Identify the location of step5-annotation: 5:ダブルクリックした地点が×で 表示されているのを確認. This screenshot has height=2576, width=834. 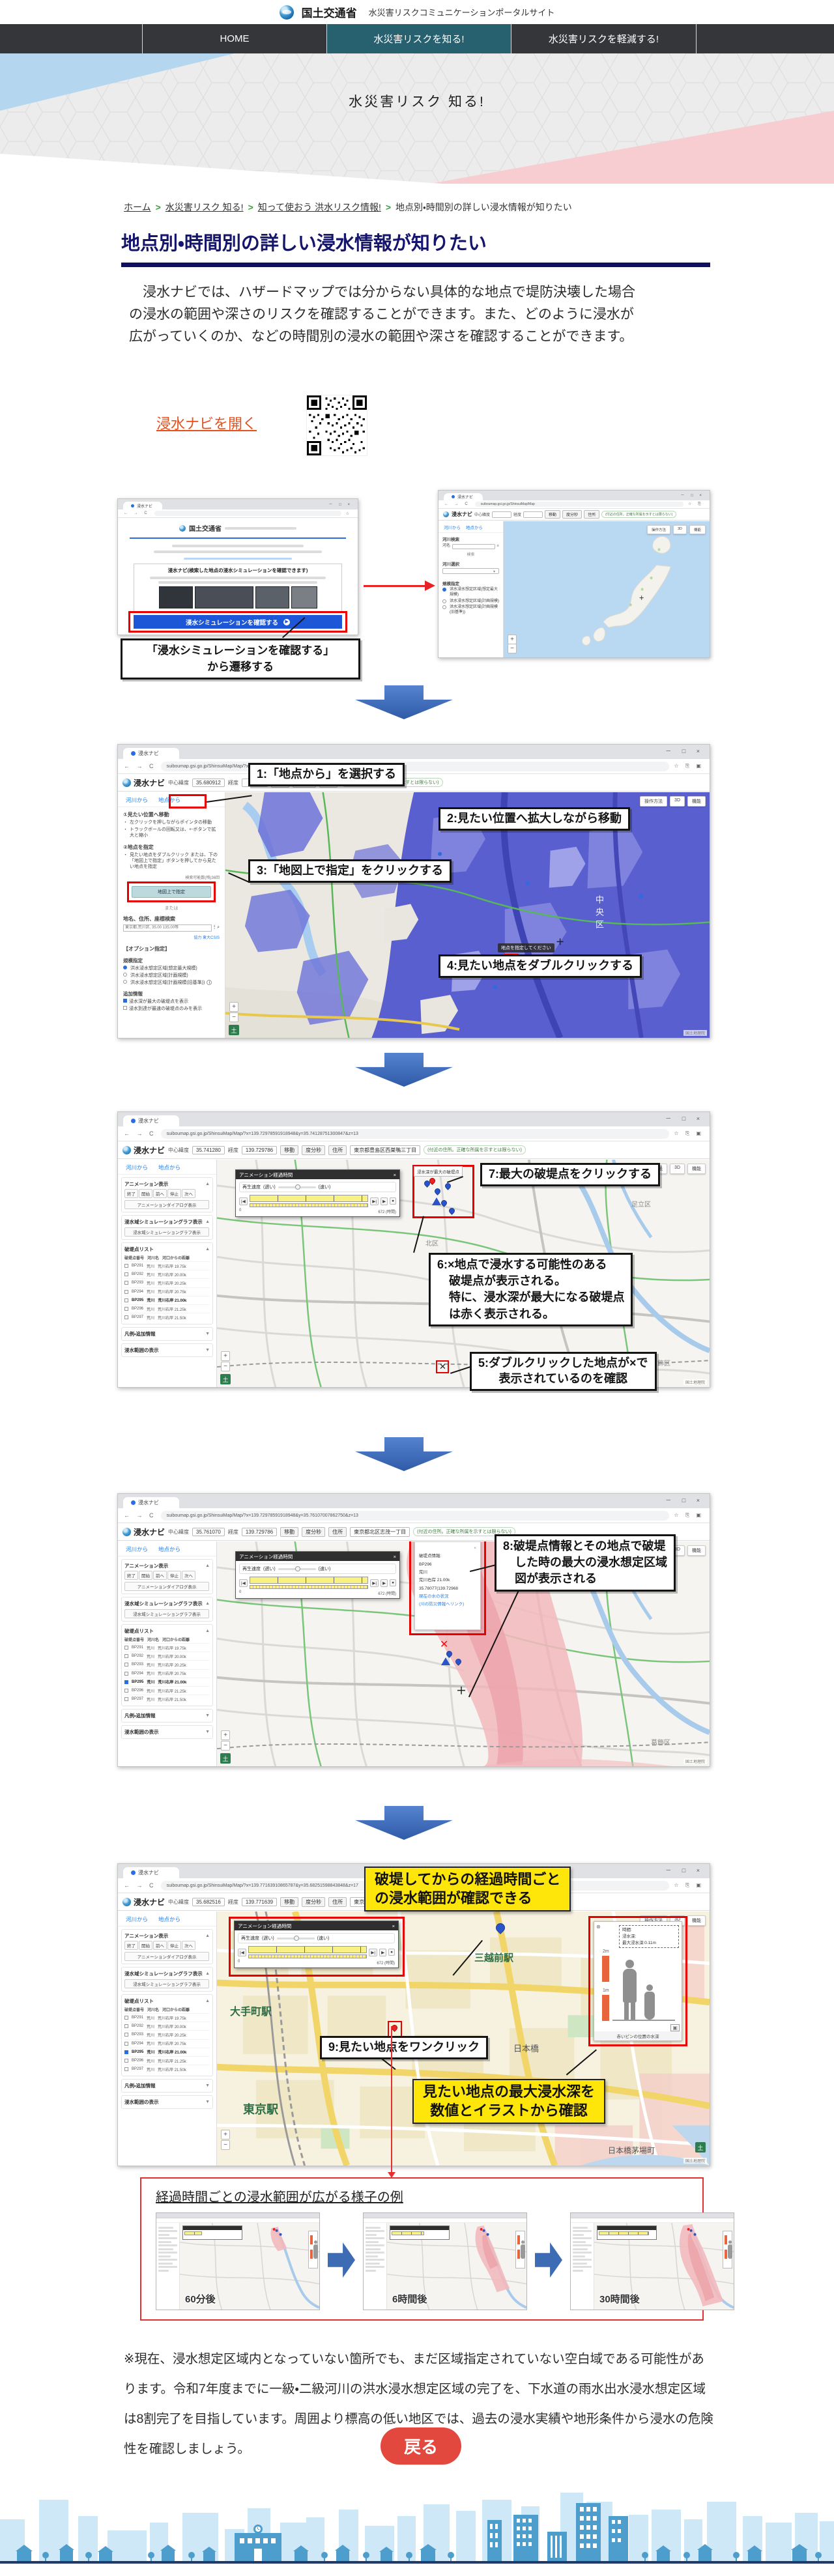
(563, 1371).